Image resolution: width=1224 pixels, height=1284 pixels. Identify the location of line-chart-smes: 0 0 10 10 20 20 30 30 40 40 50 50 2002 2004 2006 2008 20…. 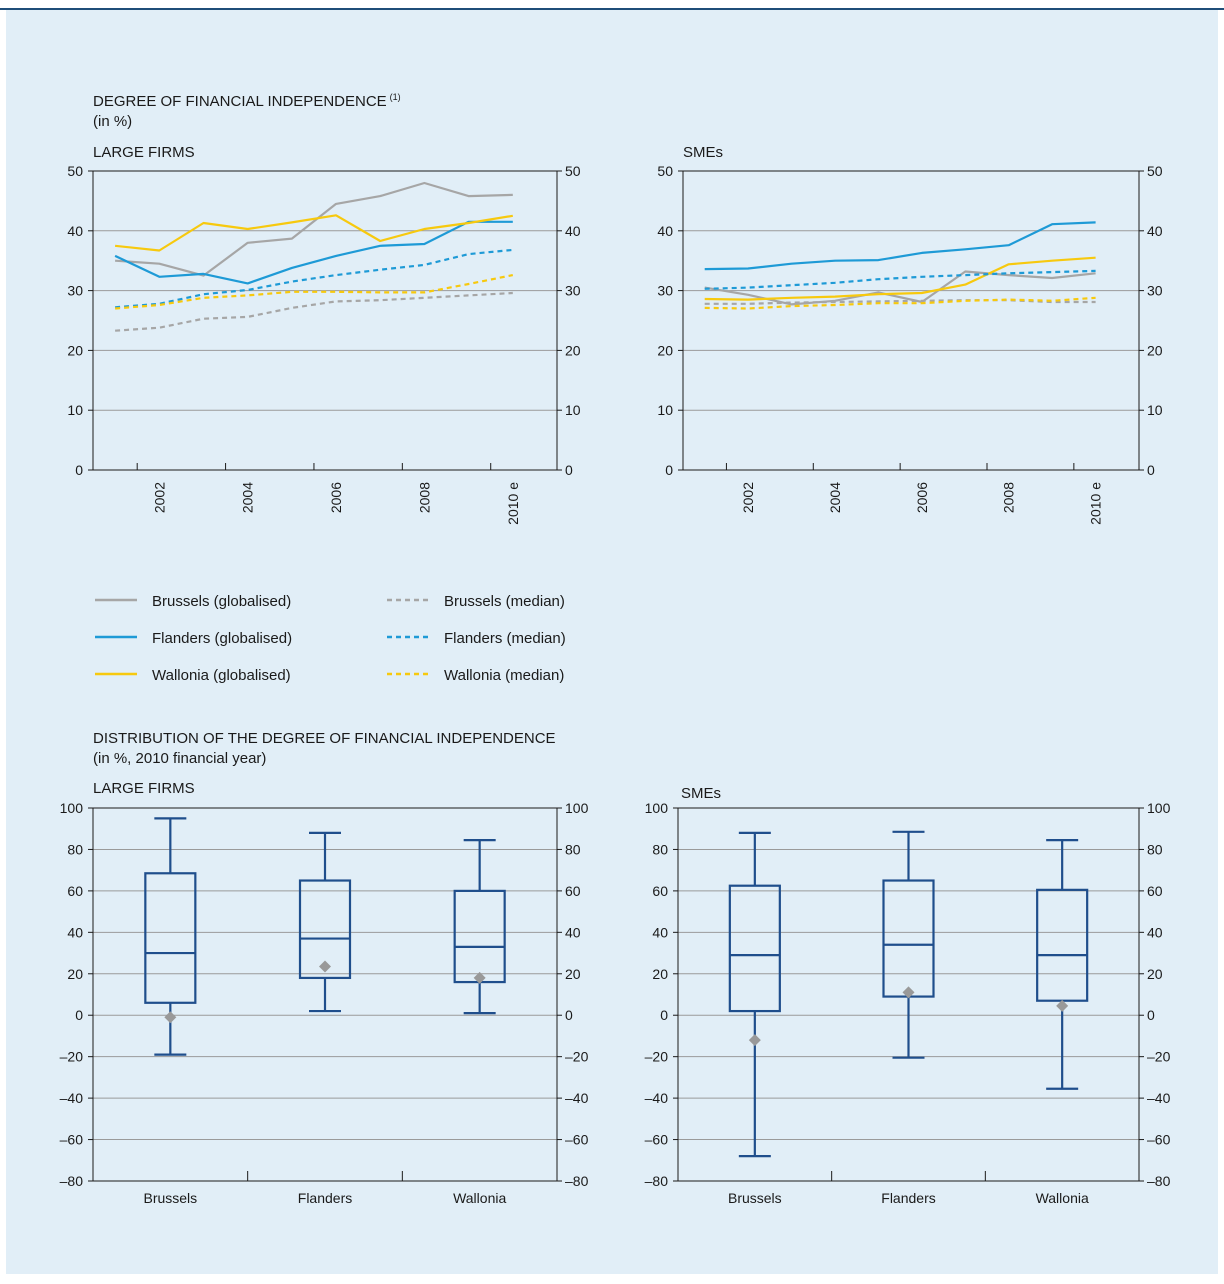
(909, 344).